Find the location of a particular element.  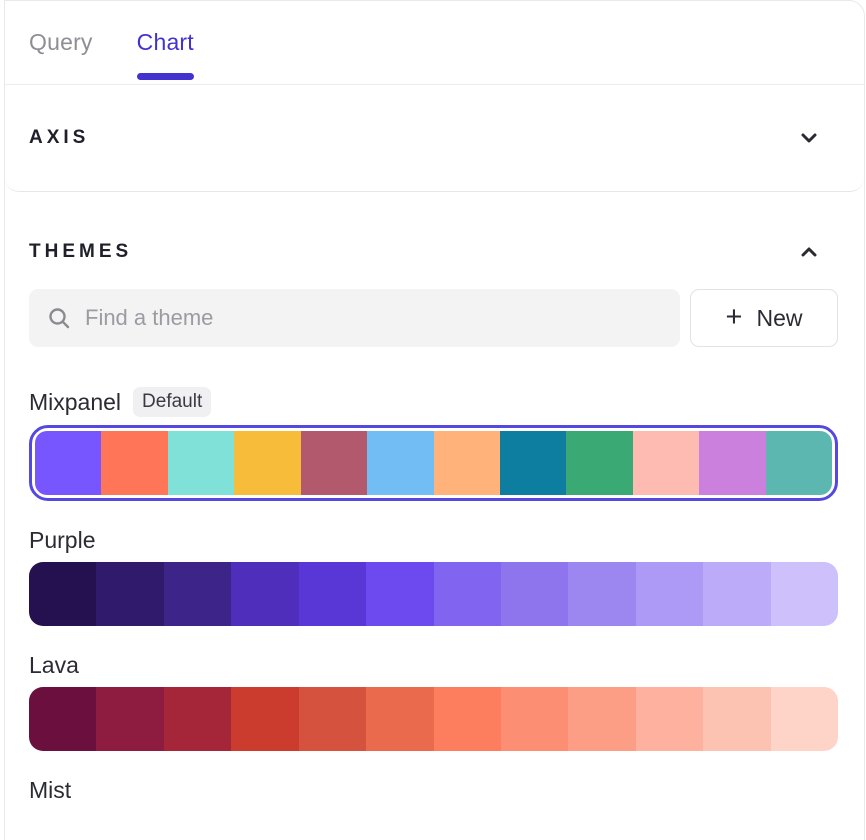

theme-item-purple: Purple is located at coordinates (433, 576).